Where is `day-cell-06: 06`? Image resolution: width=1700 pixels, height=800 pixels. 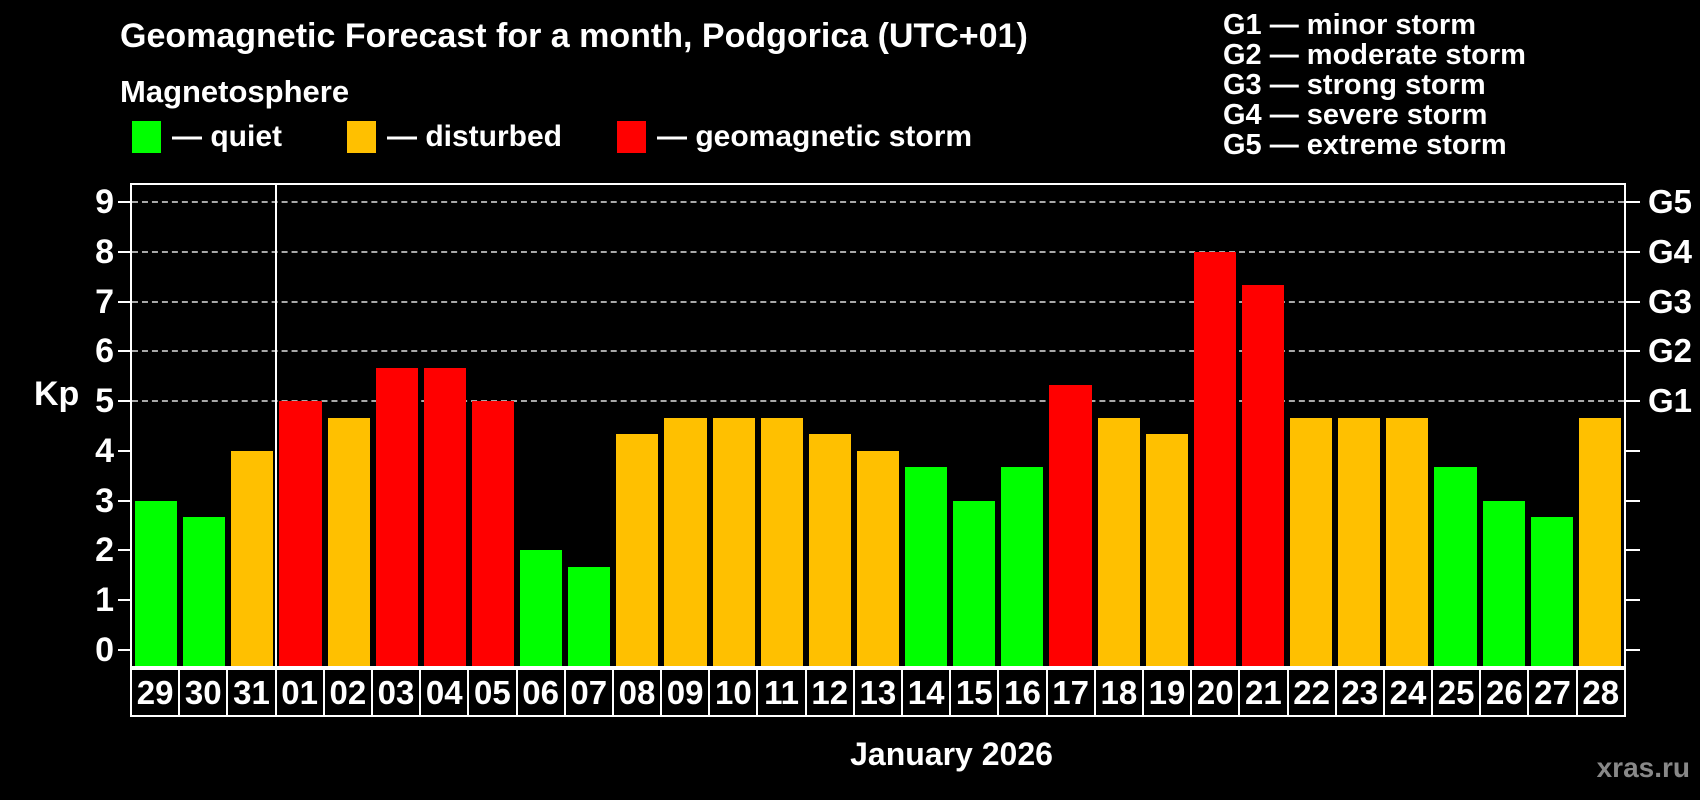 day-cell-06: 06 is located at coordinates (539, 692).